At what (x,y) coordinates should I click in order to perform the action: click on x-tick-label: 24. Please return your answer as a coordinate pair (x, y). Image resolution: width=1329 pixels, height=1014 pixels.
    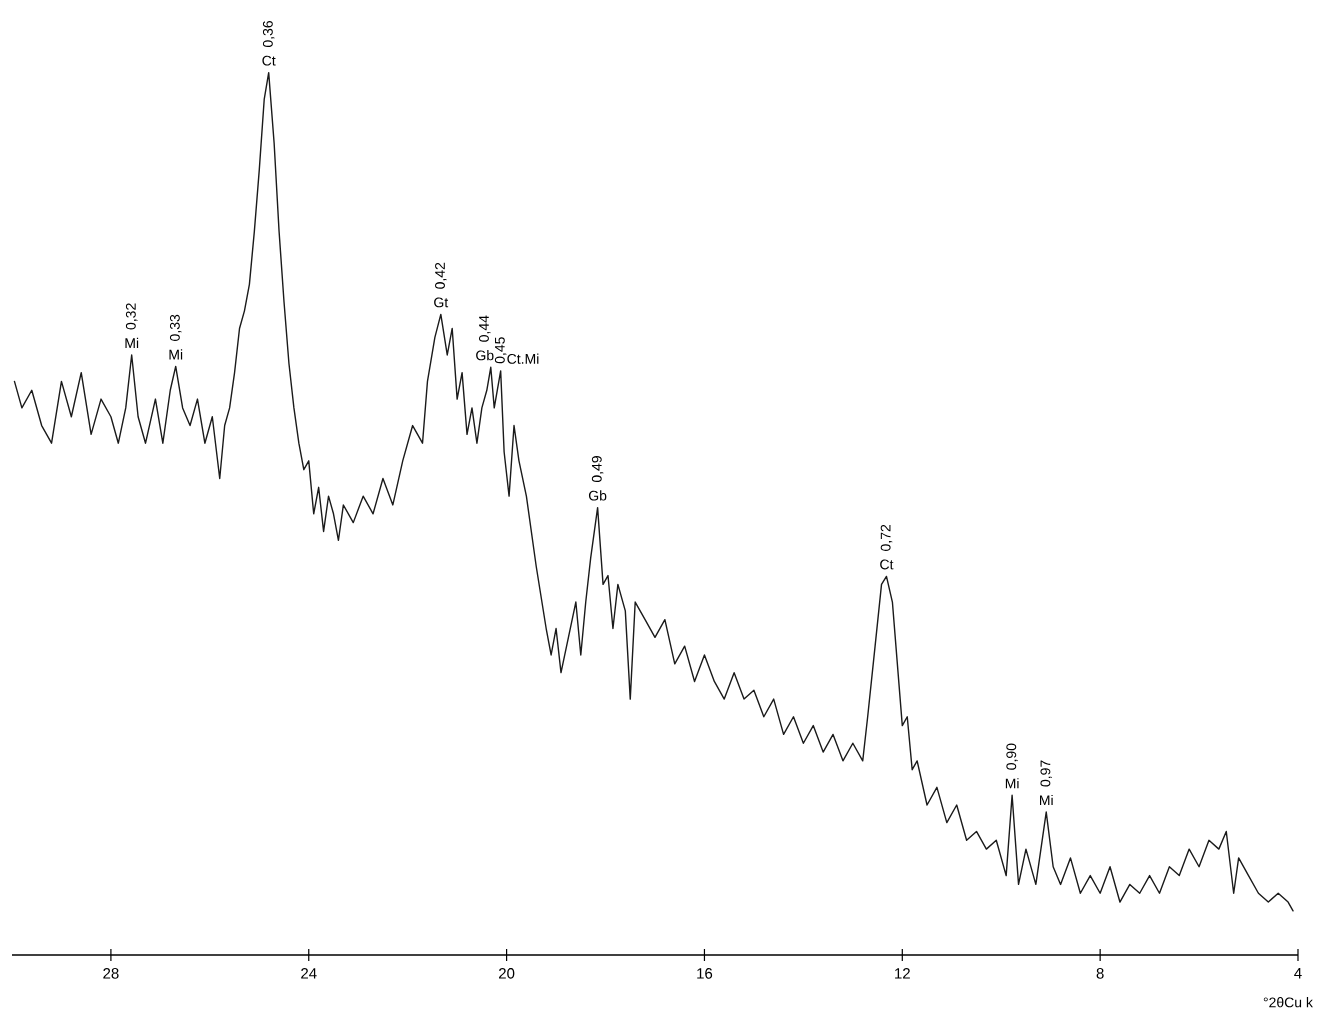
    Looking at the image, I should click on (309, 973).